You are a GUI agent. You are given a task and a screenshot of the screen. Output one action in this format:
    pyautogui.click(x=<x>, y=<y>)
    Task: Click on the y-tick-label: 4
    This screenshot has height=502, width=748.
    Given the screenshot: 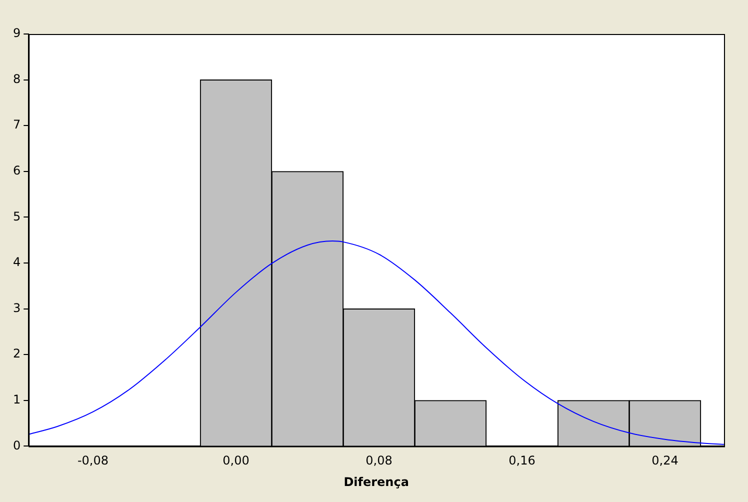 What is the action you would take?
    pyautogui.click(x=16, y=262)
    